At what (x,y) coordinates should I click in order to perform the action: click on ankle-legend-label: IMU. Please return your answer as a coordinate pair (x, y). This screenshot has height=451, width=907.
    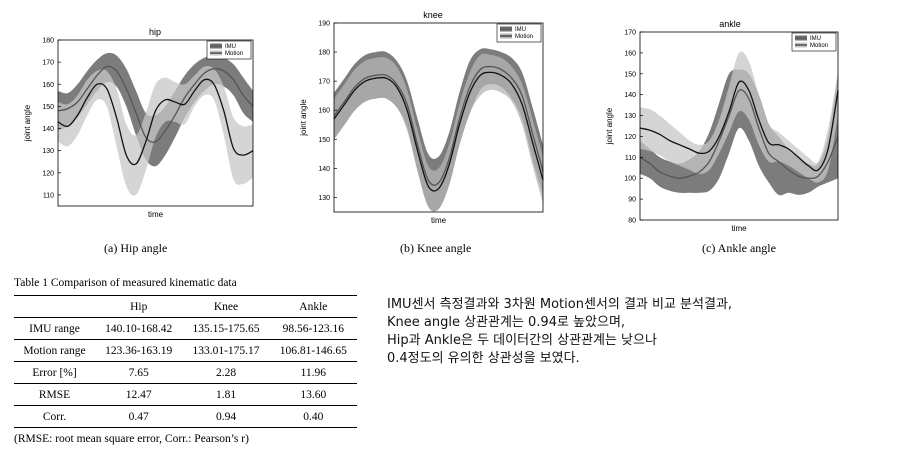
    Looking at the image, I should click on (815, 39).